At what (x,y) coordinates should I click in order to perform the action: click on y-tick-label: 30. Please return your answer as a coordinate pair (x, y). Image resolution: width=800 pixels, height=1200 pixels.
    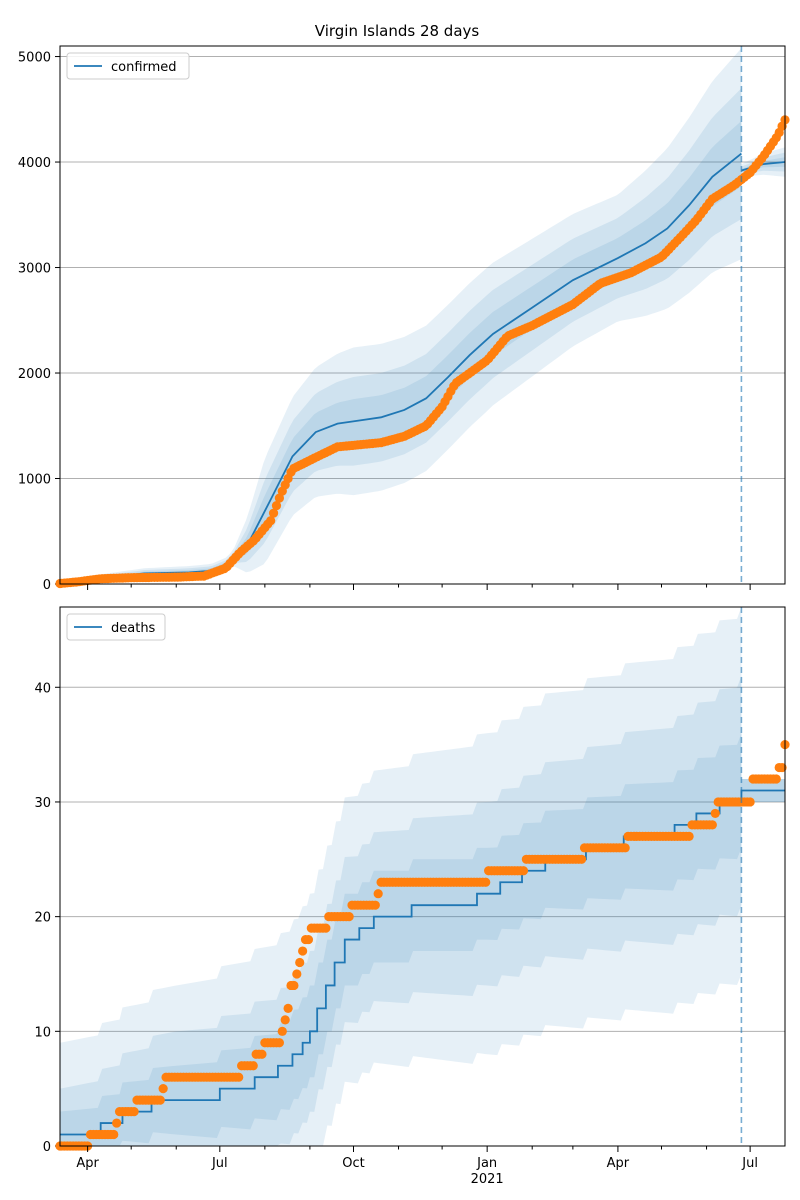
    Looking at the image, I should click on (42, 803).